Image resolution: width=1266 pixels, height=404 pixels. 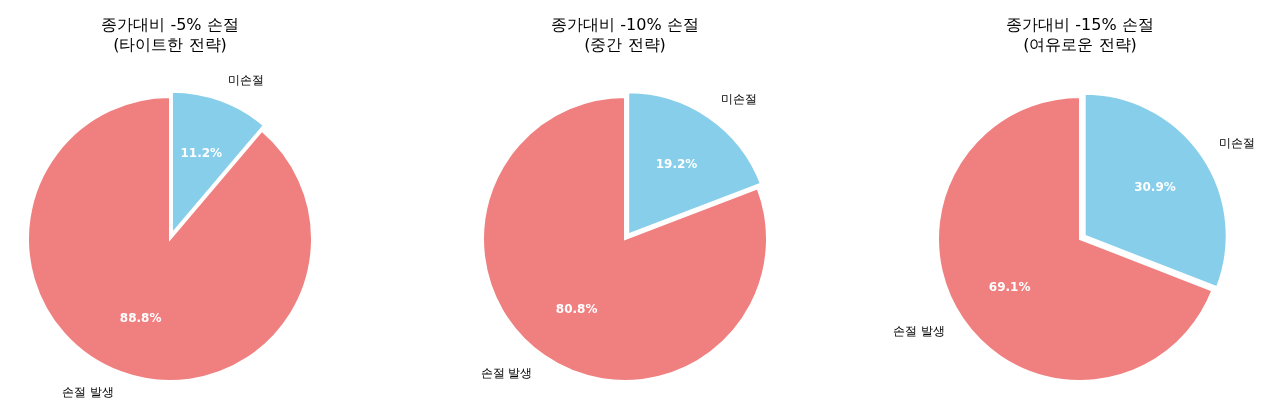 What do you see at coordinates (1009, 286) in the screenshot?
I see `data-label: 69.1%` at bounding box center [1009, 286].